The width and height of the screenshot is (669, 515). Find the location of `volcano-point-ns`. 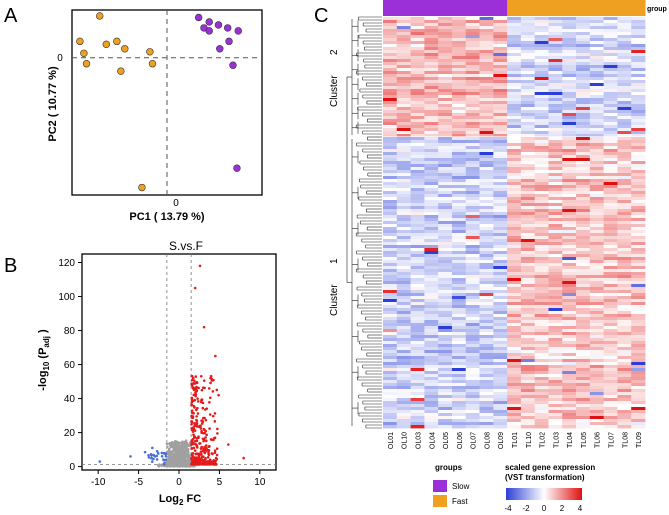

volcano-point-ns is located at coordinates (185, 463).